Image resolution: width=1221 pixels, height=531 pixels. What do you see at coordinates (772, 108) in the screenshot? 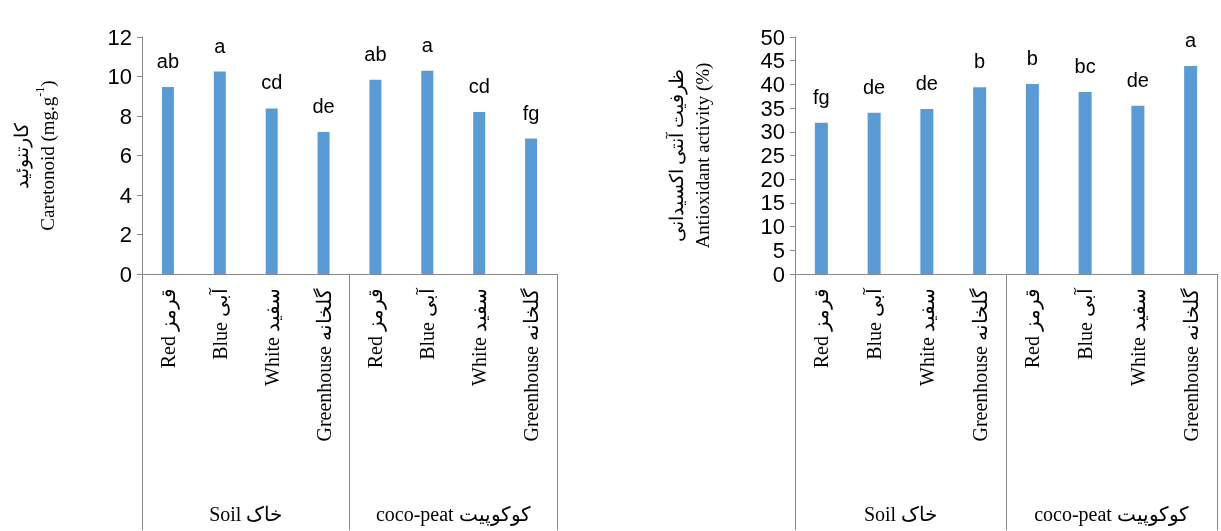
I see `y-tick-label: 35` at bounding box center [772, 108].